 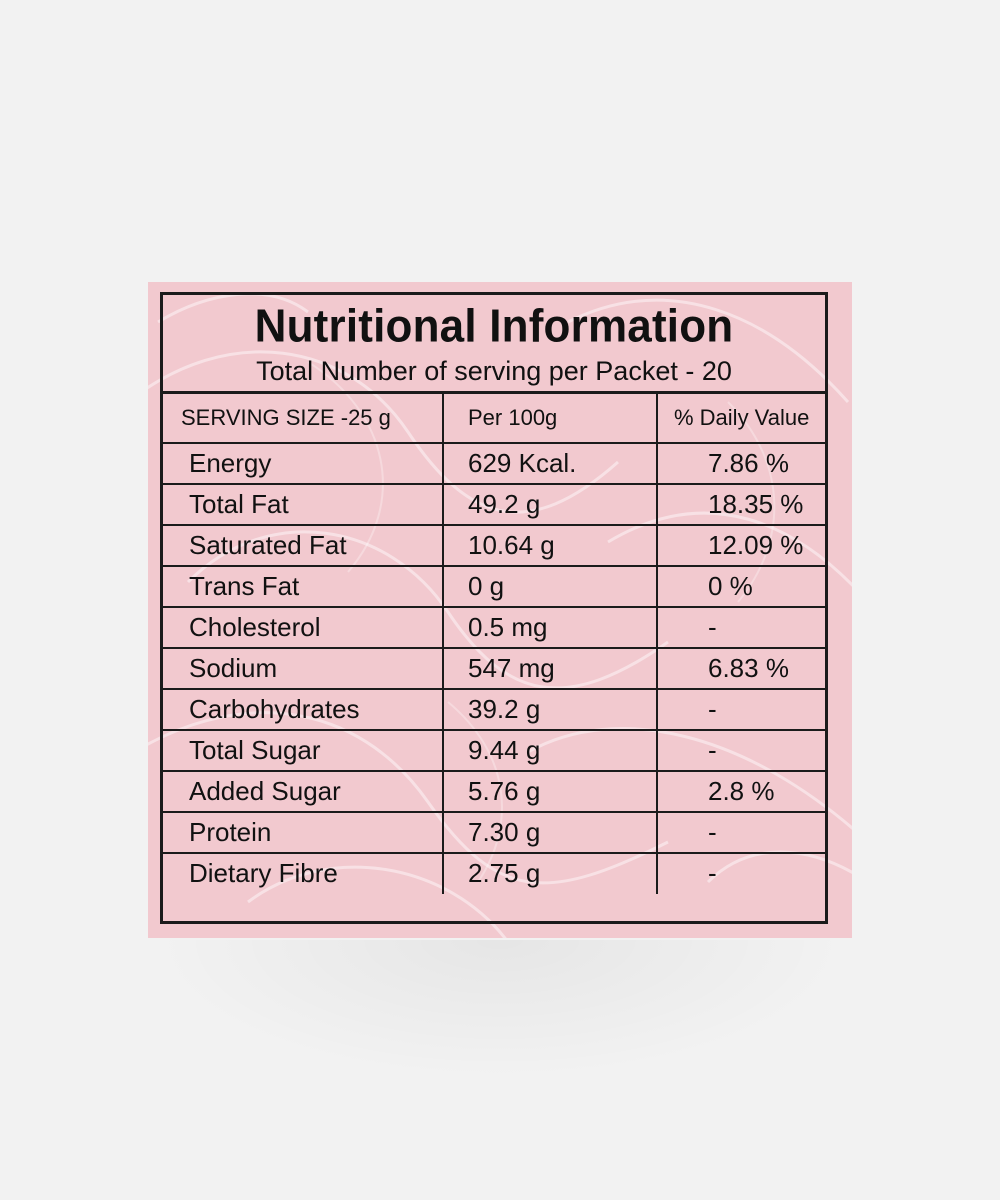 I want to click on table-row: Total Sugar 9.44 g -, so click(x=494, y=750).